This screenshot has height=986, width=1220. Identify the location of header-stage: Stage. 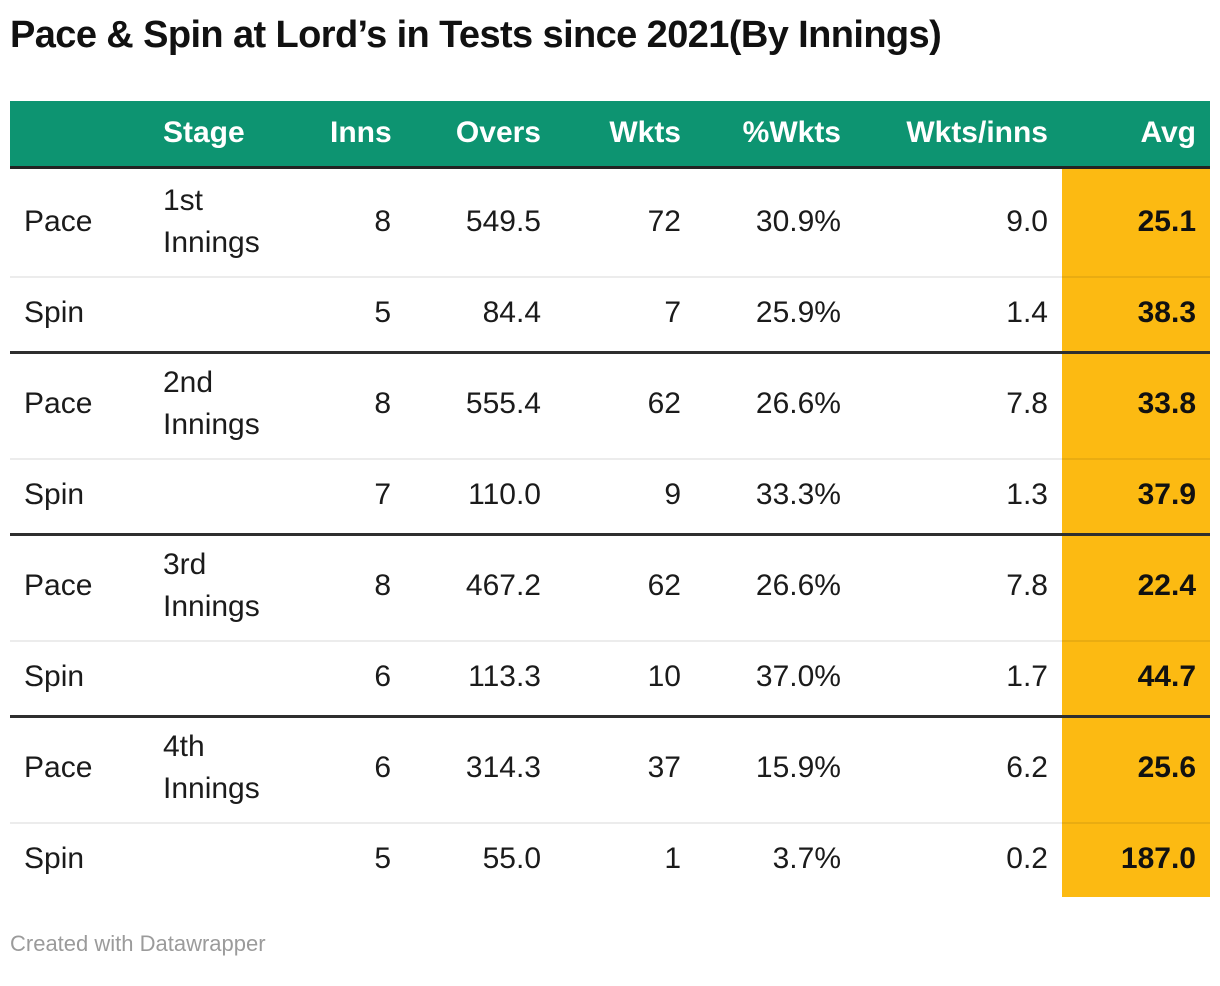
(204, 133).